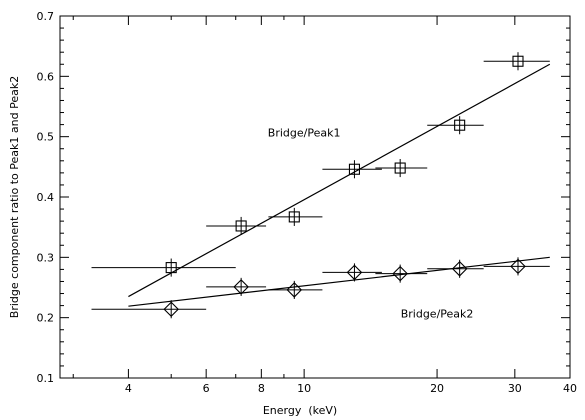 The width and height of the screenshot is (585, 420). What do you see at coordinates (304, 133) in the screenshot?
I see `series-annotation: Bridge/Peak1` at bounding box center [304, 133].